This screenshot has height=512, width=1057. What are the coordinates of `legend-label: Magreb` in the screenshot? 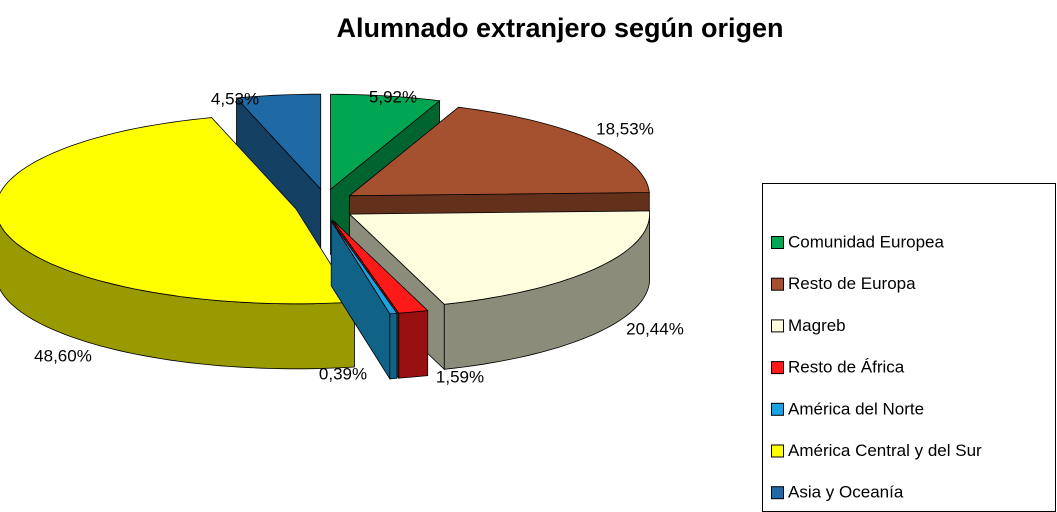 It's located at (817, 325).